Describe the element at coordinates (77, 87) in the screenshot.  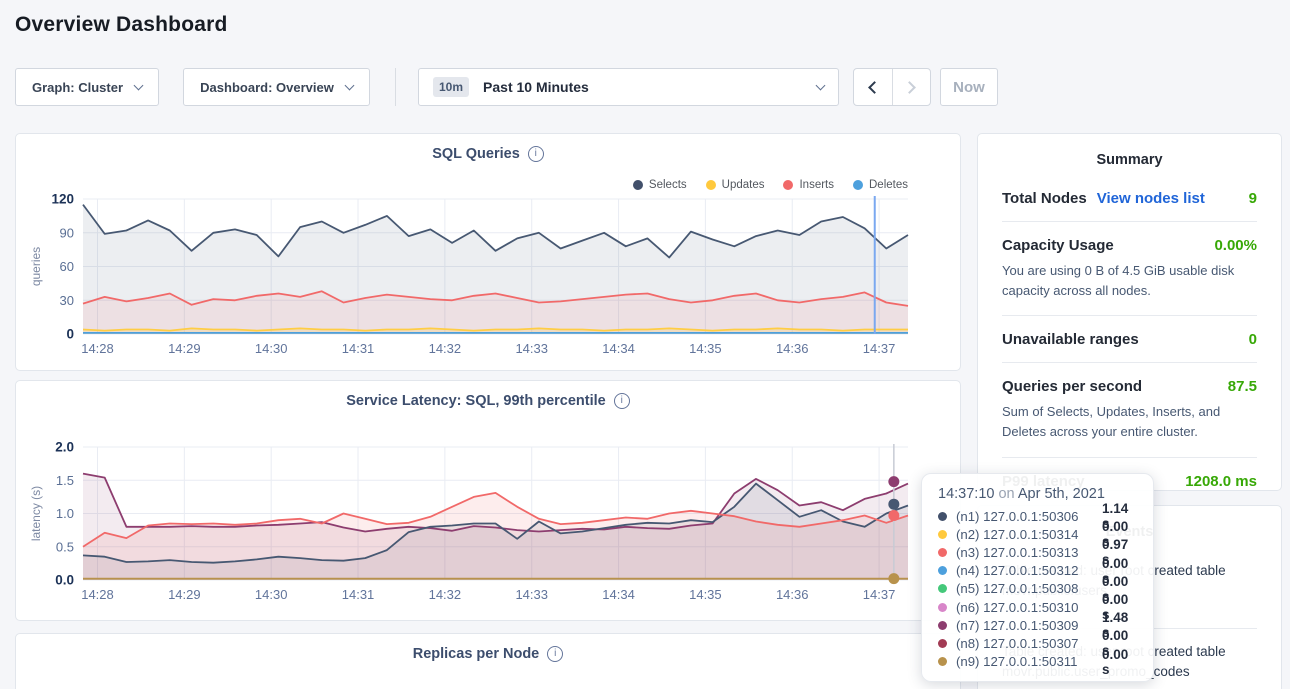
I see `graph-scope-label: Graph: Cluster` at that location.